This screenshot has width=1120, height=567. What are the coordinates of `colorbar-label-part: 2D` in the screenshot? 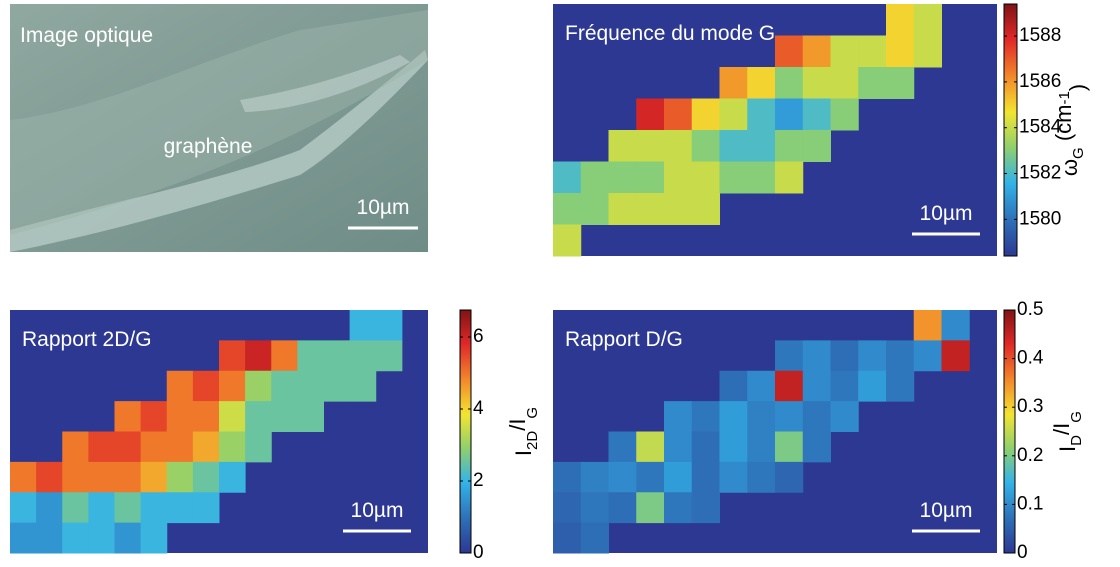 It's located at (532, 440).